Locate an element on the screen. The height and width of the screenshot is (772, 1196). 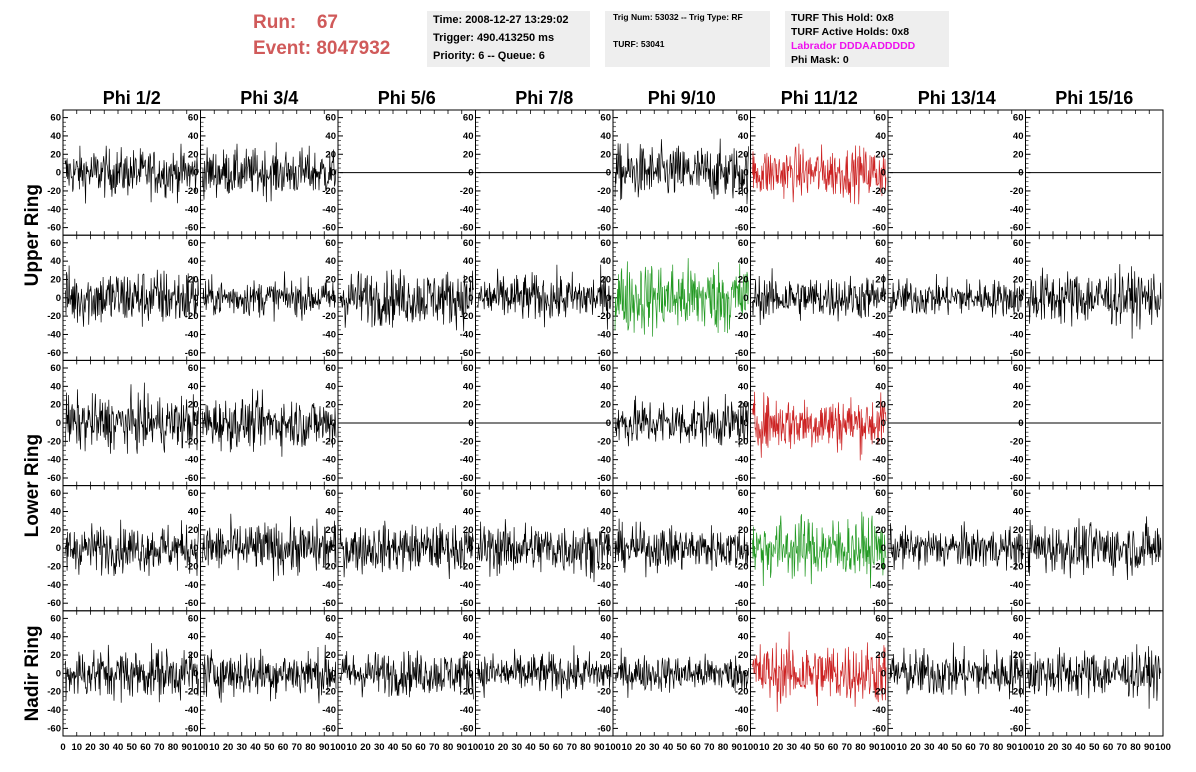
x-tick-label: 40 is located at coordinates (255, 747).